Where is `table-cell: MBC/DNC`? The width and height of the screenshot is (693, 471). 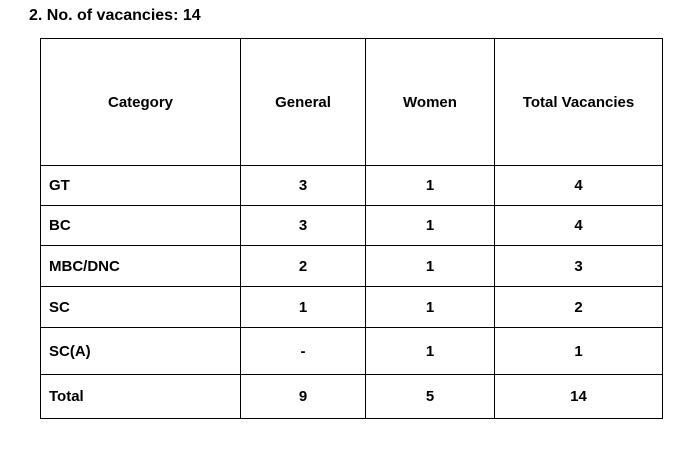
table-cell: MBC/DNC is located at coordinates (140, 266).